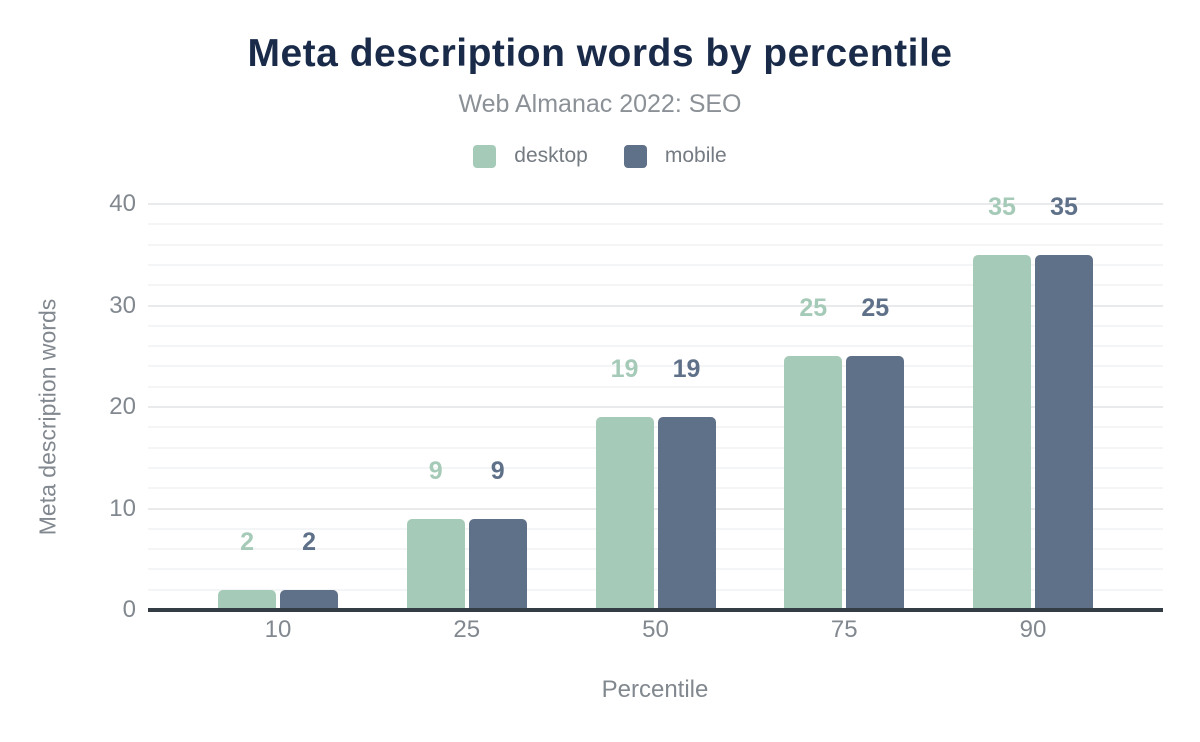 This screenshot has width=1200, height=742. What do you see at coordinates (1033, 629) in the screenshot?
I see `x-axis-tick-label: 90` at bounding box center [1033, 629].